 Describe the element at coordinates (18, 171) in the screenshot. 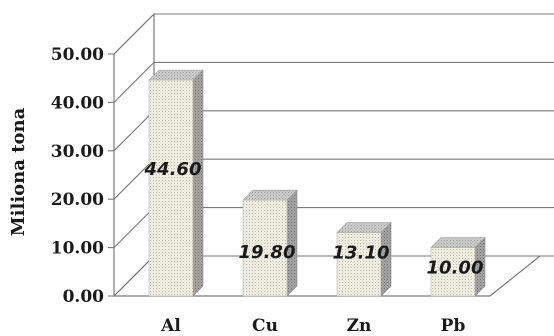

I see `y-axis-label: Miliona tona` at that location.